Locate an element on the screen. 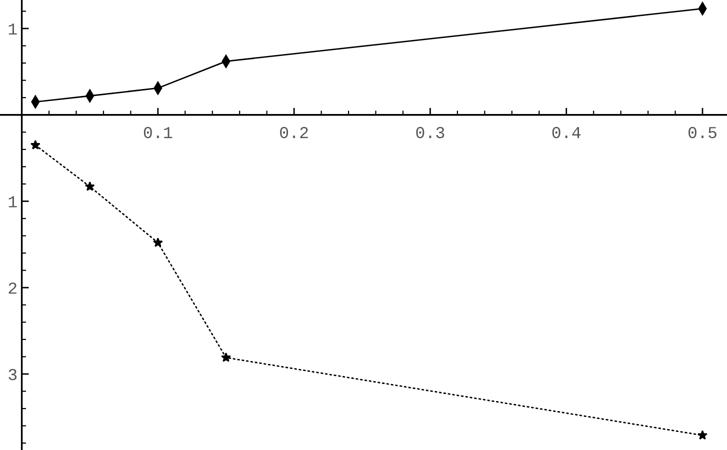  y-tick-label: 2 is located at coordinates (12, 288).